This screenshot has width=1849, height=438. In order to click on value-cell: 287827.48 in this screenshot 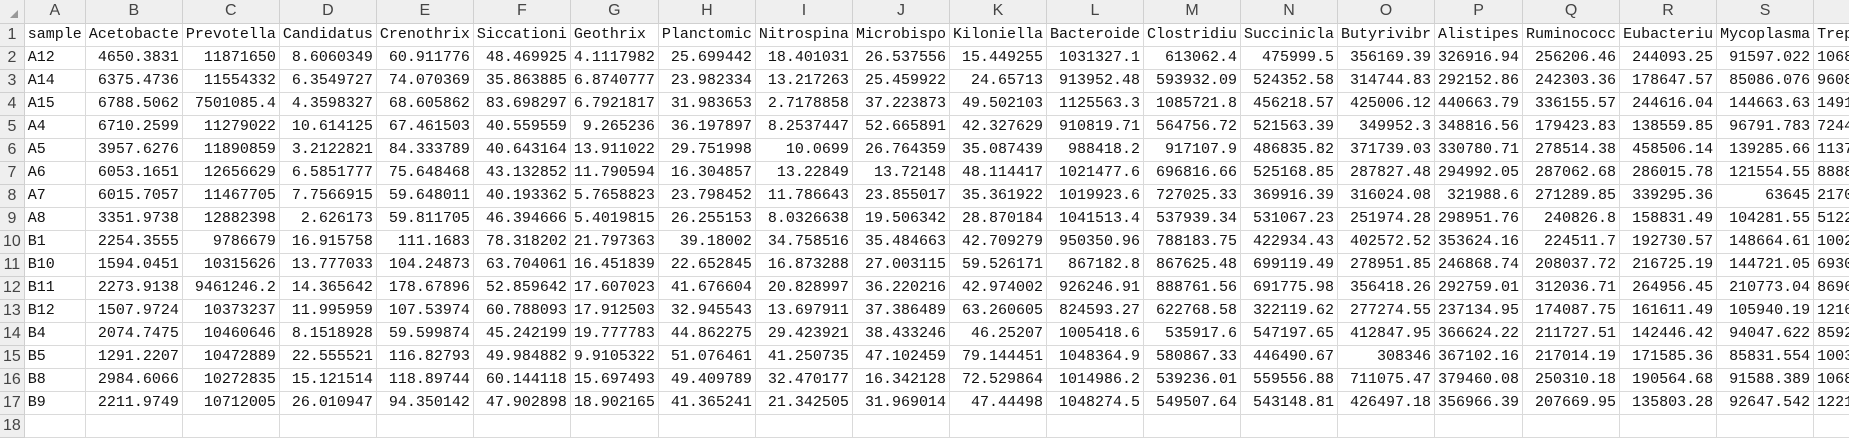, I will do `click(1386, 173)`.